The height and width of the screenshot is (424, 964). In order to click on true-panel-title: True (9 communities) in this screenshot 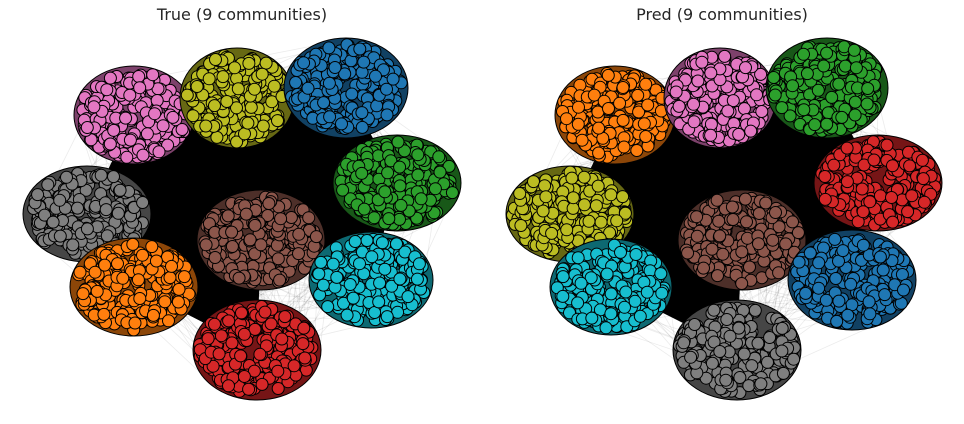, I will do `click(241, 14)`.